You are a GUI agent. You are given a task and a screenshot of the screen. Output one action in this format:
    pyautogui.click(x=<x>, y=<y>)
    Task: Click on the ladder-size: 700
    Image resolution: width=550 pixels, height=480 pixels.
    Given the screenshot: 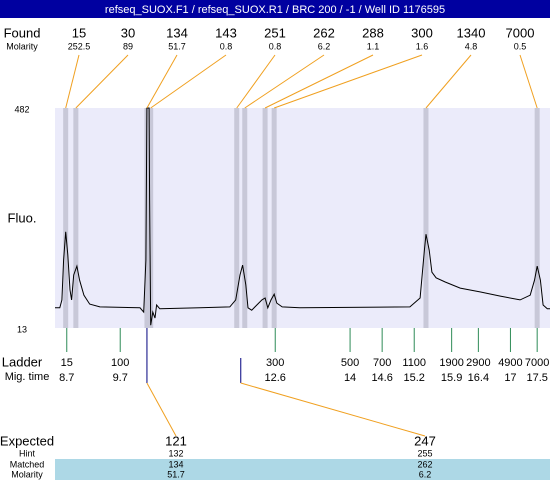 What is the action you would take?
    pyautogui.click(x=382, y=363)
    